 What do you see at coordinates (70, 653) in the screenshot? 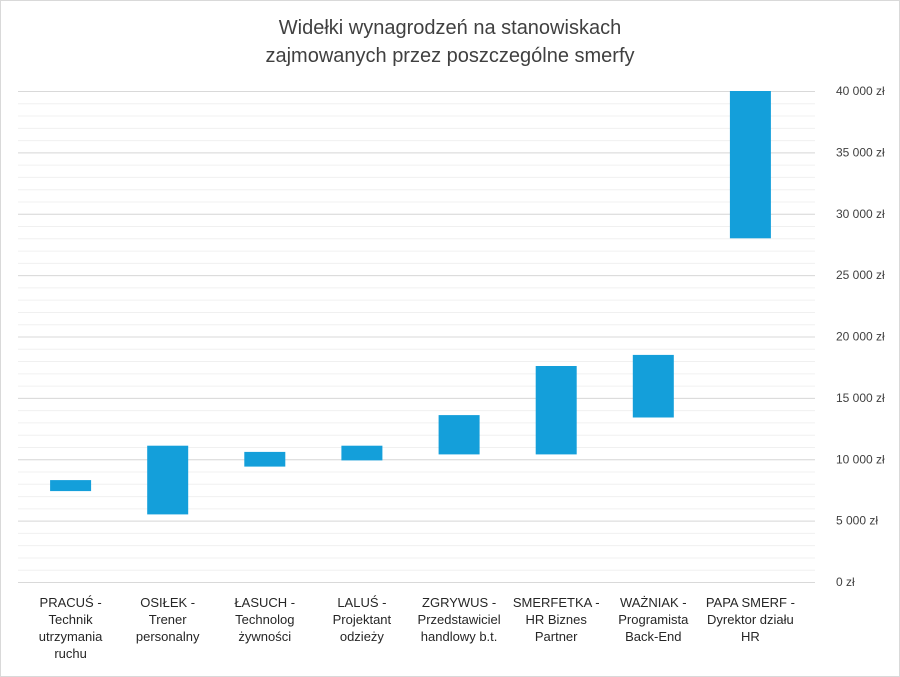
I see `x-category-label-line: ruchu` at bounding box center [70, 653].